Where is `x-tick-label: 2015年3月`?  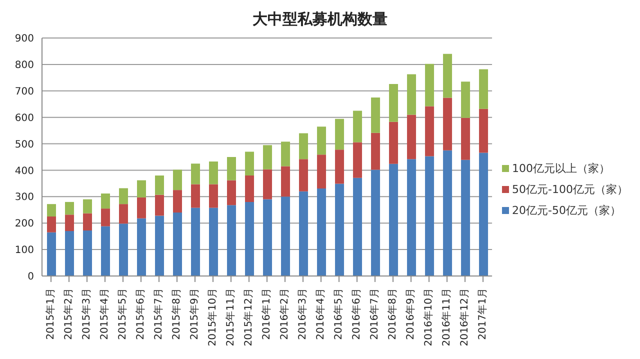
x-tick-label: 2015年3月 is located at coordinates (86, 314).